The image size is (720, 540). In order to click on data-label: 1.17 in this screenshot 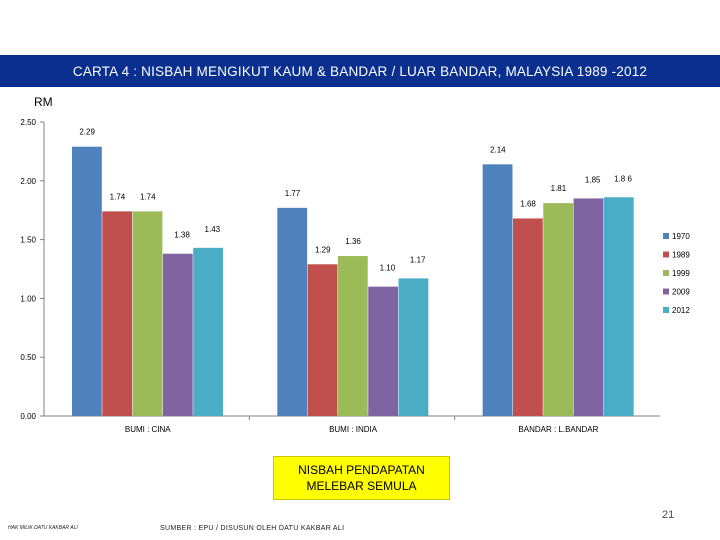, I will do `click(418, 259)`.